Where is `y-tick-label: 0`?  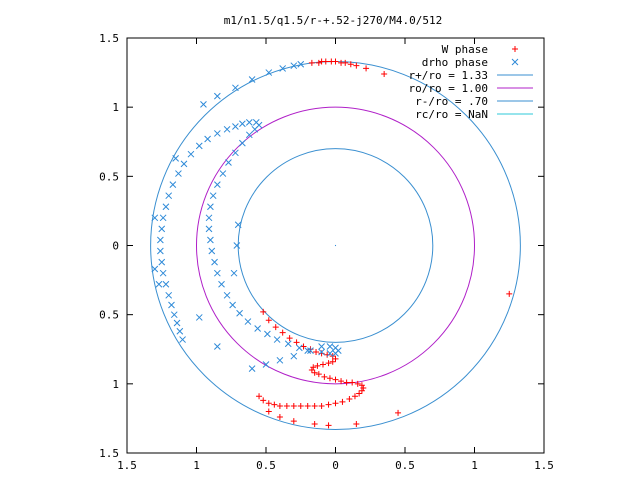
y-tick-label: 0 is located at coordinates (115, 246).